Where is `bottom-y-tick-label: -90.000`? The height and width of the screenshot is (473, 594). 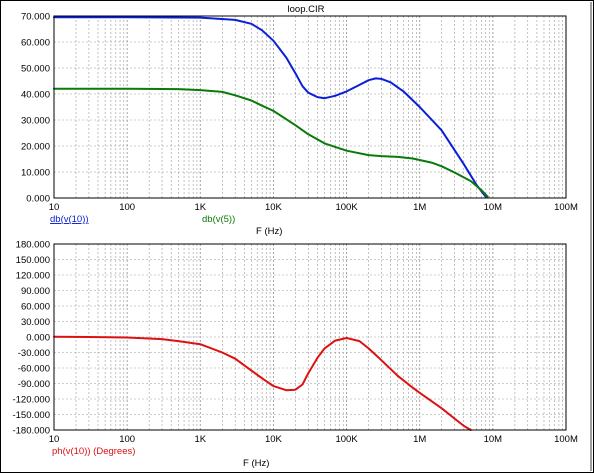
bottom-y-tick-label: -90.000 is located at coordinates (34, 384).